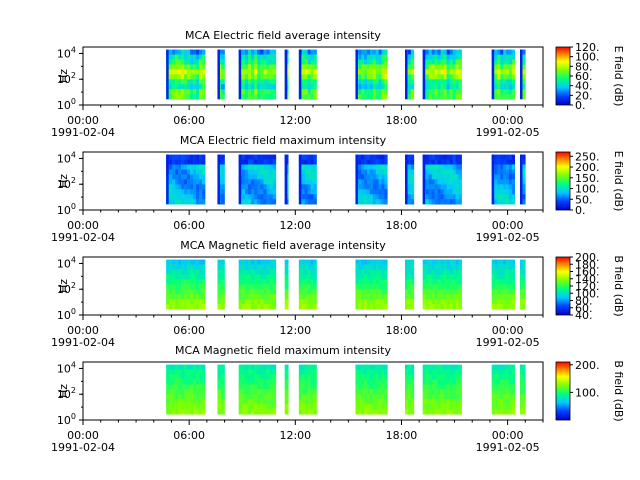 The image size is (640, 480). What do you see at coordinates (587, 47) in the screenshot?
I see `colorbar-tick-label: 120.` at bounding box center [587, 47].